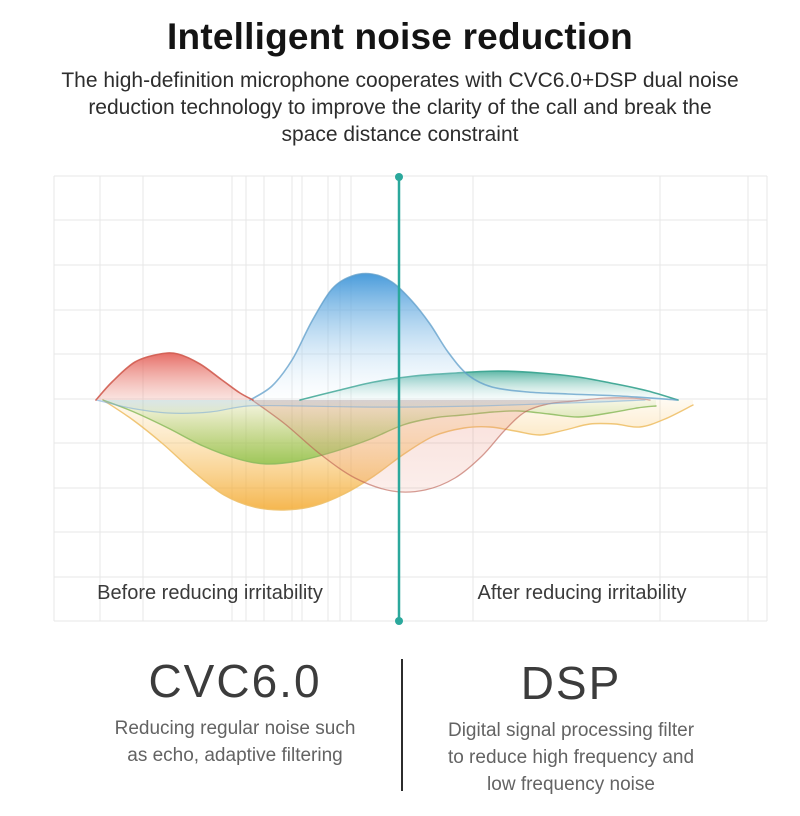 The image size is (800, 816). I want to click on marker-line-bottom-dot, so click(399, 621).